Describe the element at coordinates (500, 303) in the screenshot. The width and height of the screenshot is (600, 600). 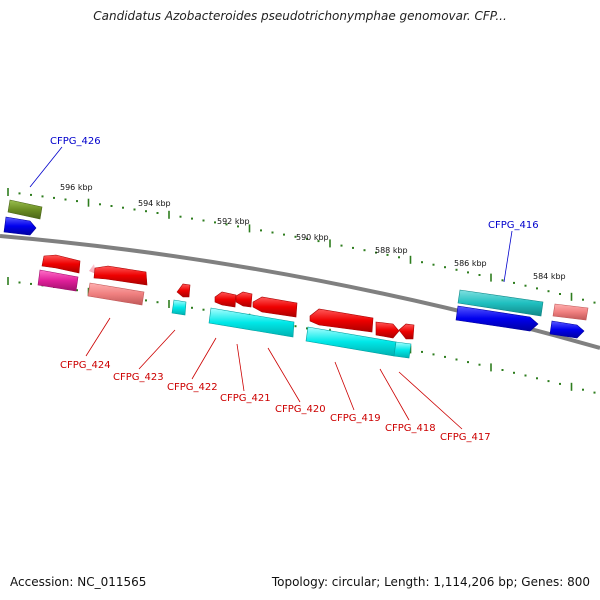
I see `gene-cfpg-416-teal` at that location.